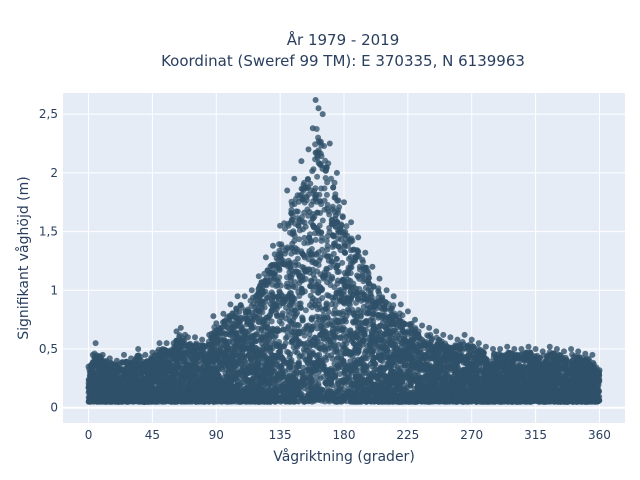 Image resolution: width=640 pixels, height=480 pixels. What do you see at coordinates (343, 39) in the screenshot?
I see `chart-title-line1: År 1979 - 2019` at bounding box center [343, 39].